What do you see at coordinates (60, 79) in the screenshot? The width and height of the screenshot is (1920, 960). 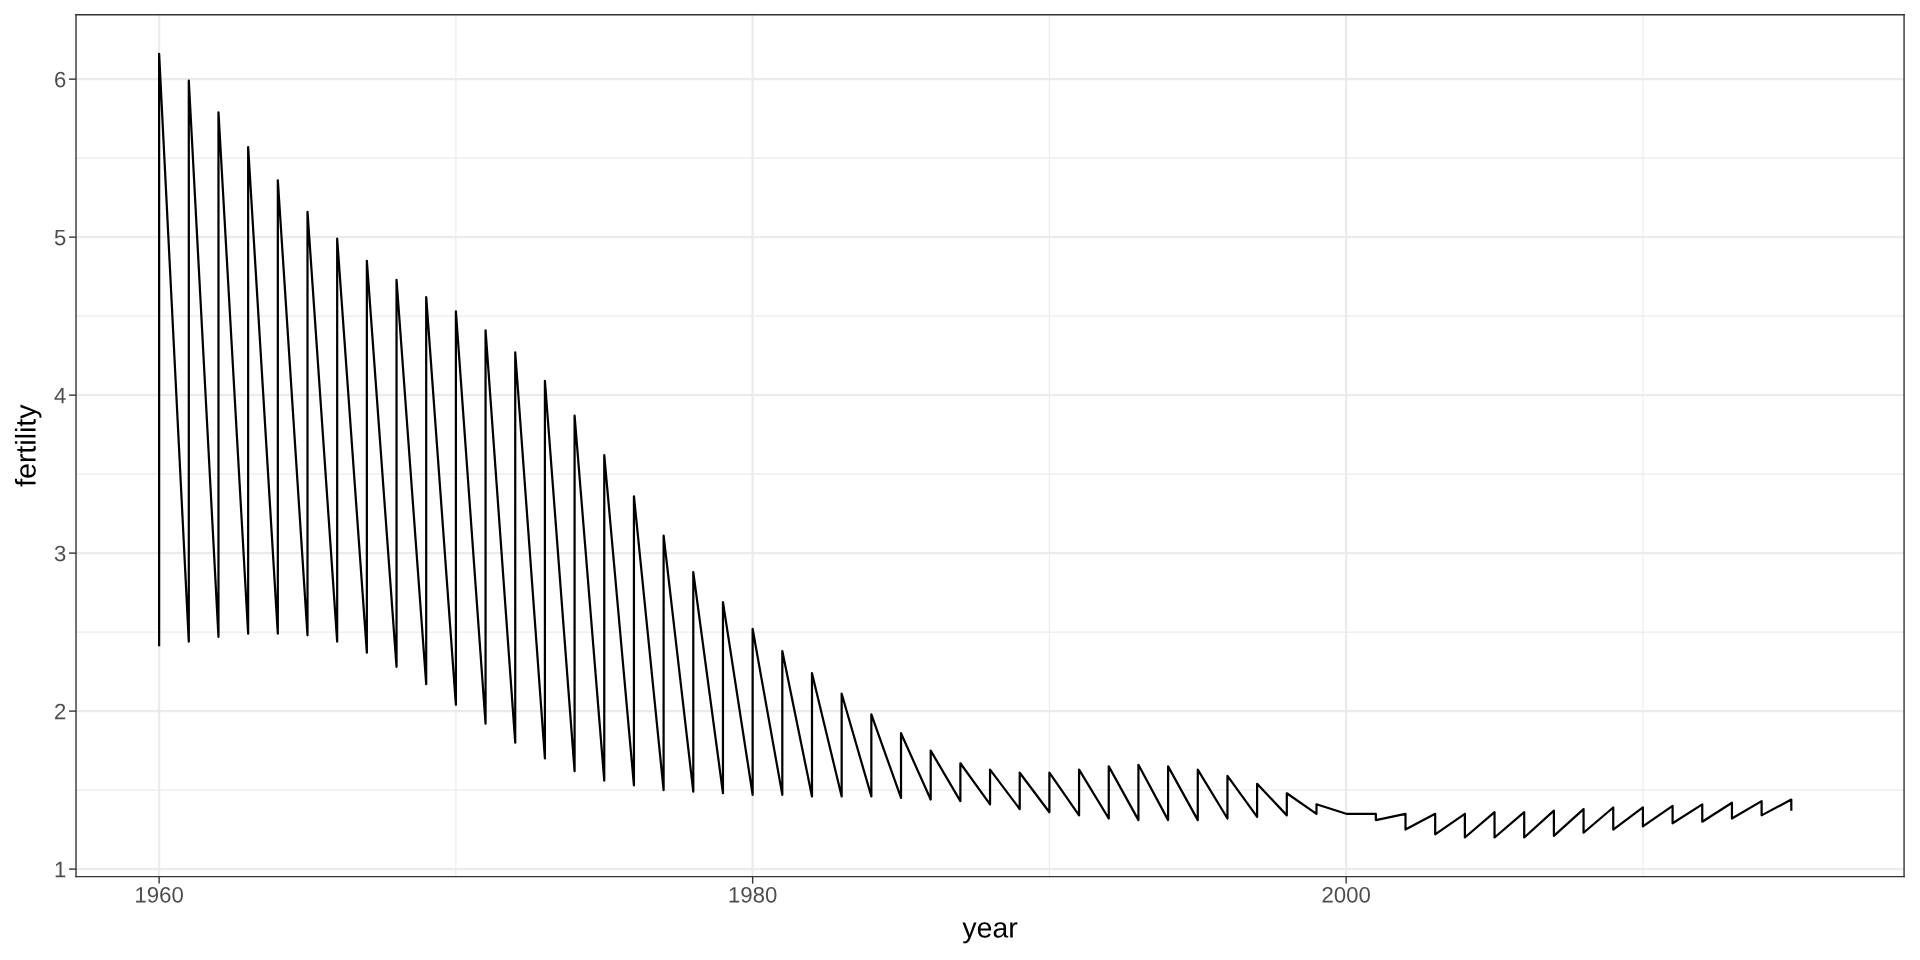 I see `y-tick-label: 6` at bounding box center [60, 79].